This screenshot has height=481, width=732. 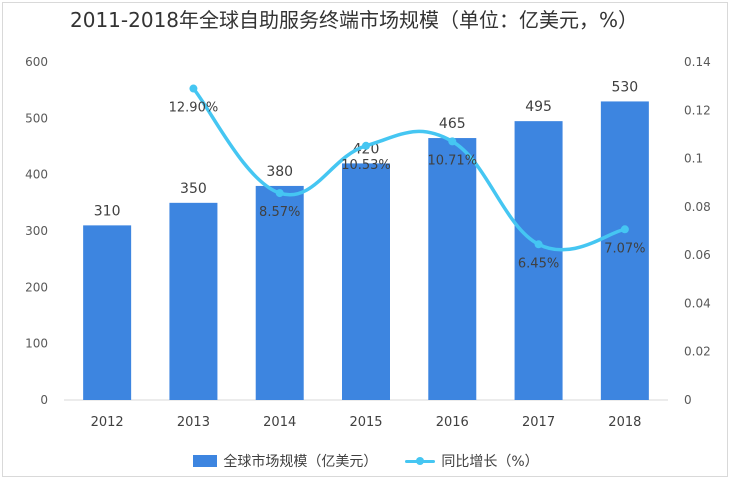 What do you see at coordinates (697, 352) in the screenshot?
I see `y-right-tick-label: 0.02` at bounding box center [697, 352].